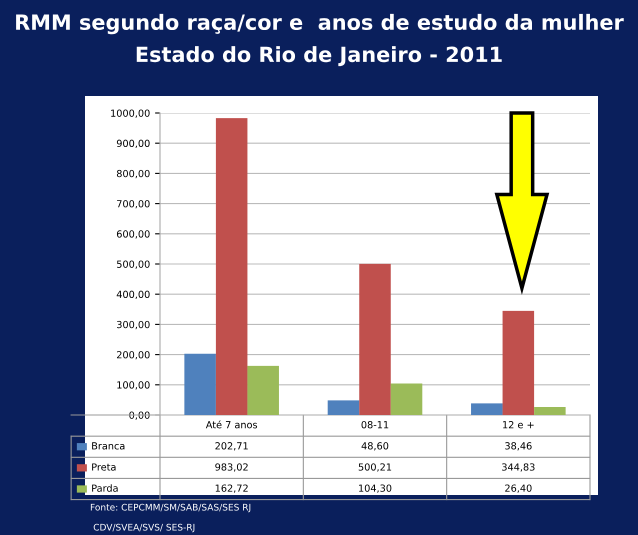 The height and width of the screenshot is (535, 638). Describe the element at coordinates (108, 446) in the screenshot. I see `legend-label: Branca` at that location.